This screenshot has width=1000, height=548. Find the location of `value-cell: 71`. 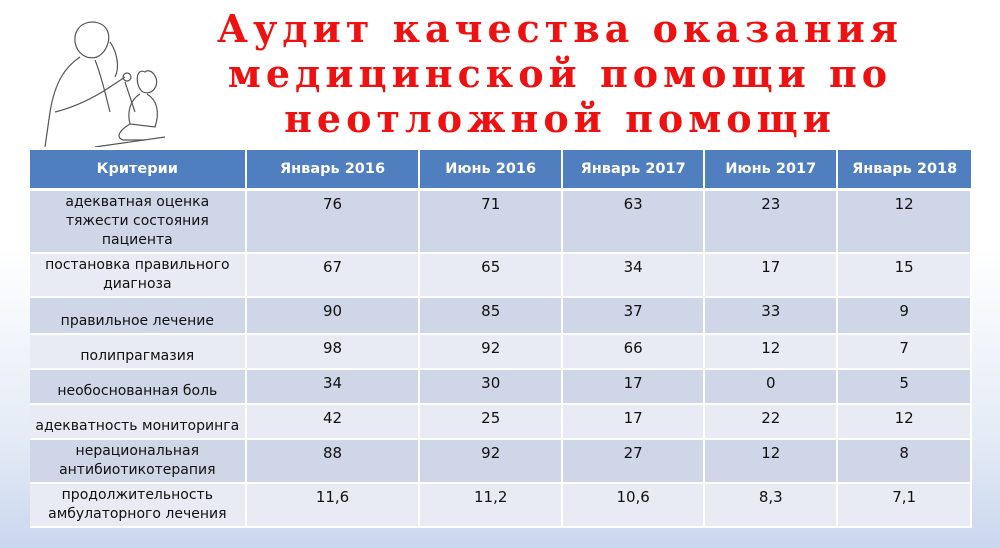

value-cell: 71 is located at coordinates (491, 221).